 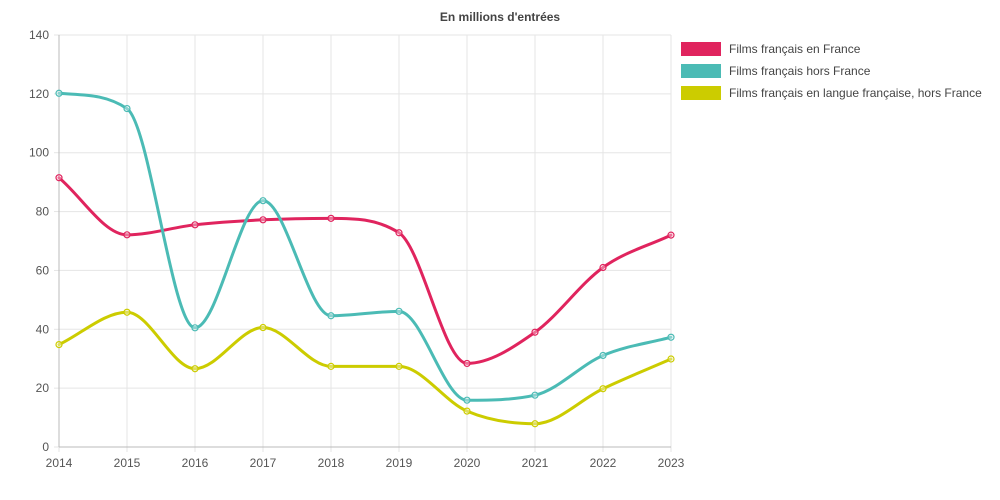 I want to click on legend-item: Films français en France, so click(x=771, y=49).